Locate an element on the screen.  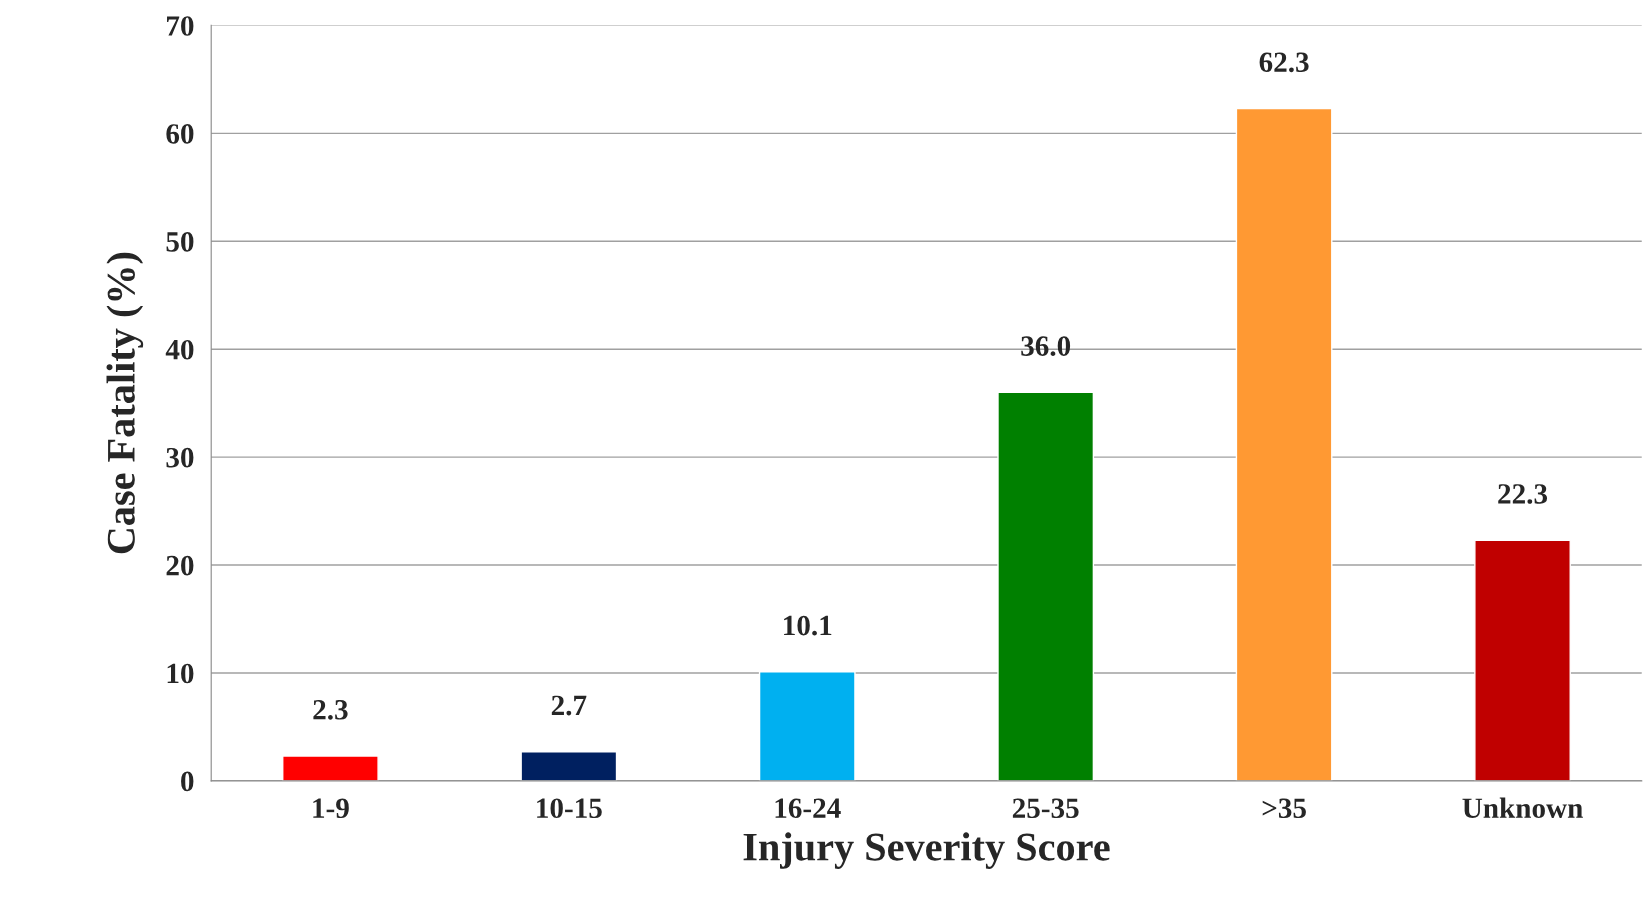
x-tick-label: >35 is located at coordinates (1284, 808).